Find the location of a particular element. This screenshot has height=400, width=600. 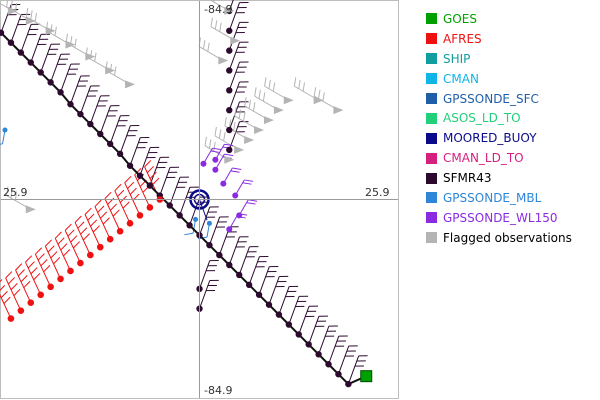

legend-label: GPSSONDE_SFC is located at coordinates (491, 98).